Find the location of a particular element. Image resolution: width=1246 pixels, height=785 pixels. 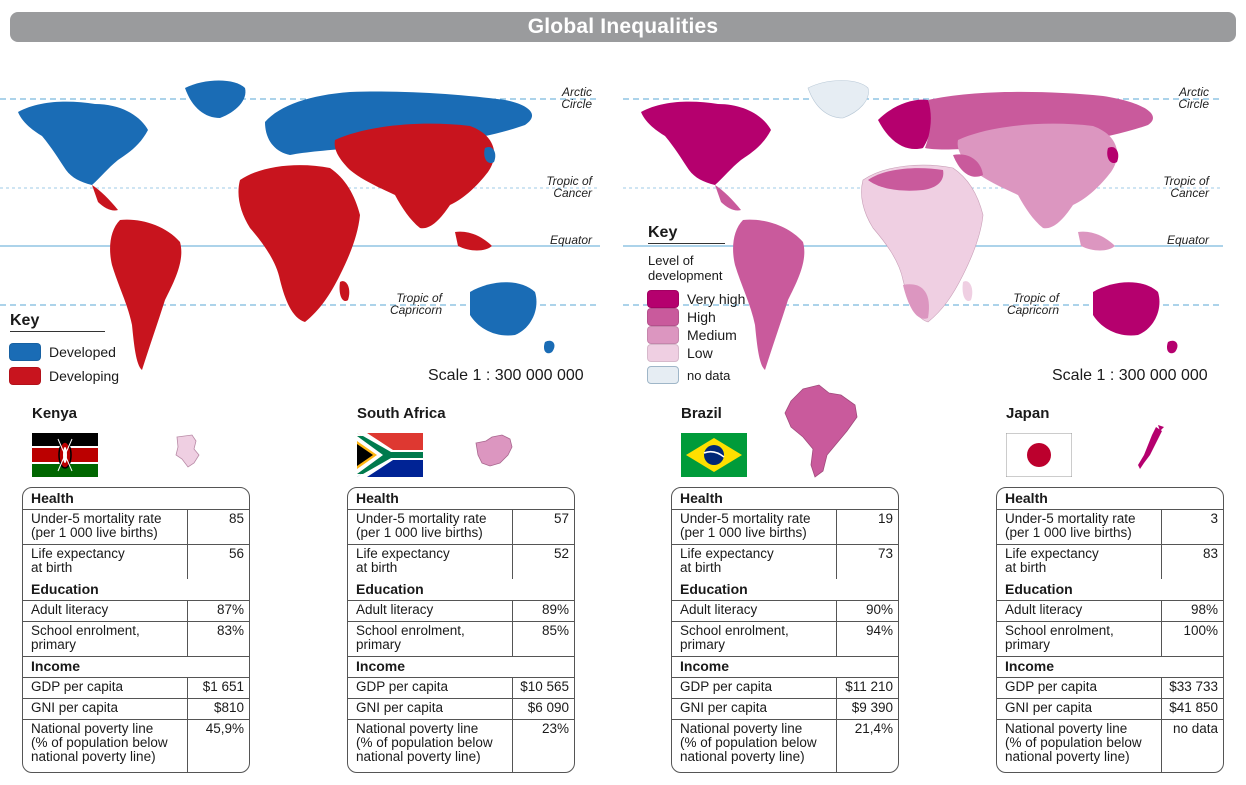

left-scale-label: Scale 1 : 300 000 000 is located at coordinates (506, 375).